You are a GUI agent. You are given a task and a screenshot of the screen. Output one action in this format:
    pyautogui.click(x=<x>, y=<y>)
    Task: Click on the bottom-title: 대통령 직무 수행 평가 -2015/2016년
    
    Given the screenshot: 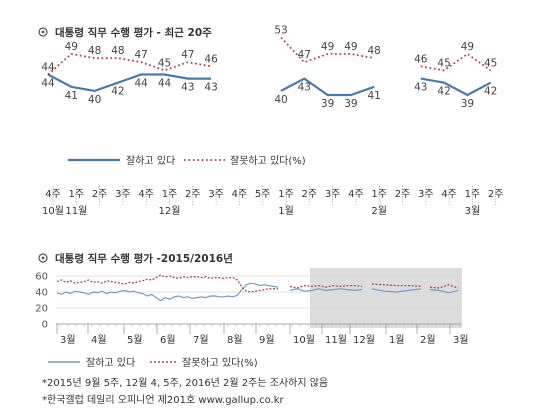 What is the action you would take?
    pyautogui.click(x=135, y=258)
    